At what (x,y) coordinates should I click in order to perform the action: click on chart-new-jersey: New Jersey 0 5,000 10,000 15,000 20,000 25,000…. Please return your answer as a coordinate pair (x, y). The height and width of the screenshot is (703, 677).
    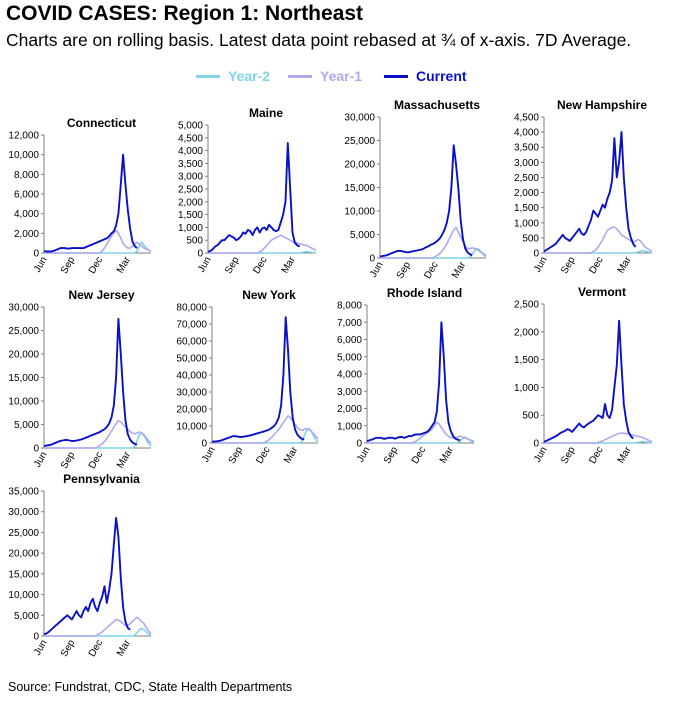
    Looking at the image, I should click on (80, 379).